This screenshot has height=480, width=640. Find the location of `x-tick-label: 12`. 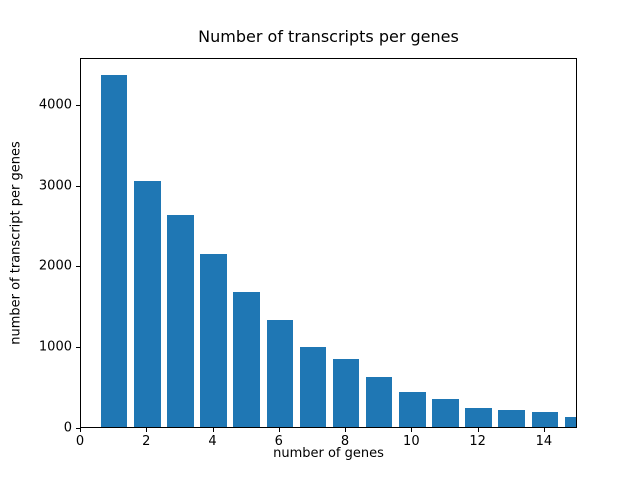

x-tick-label: 12 is located at coordinates (477, 441).